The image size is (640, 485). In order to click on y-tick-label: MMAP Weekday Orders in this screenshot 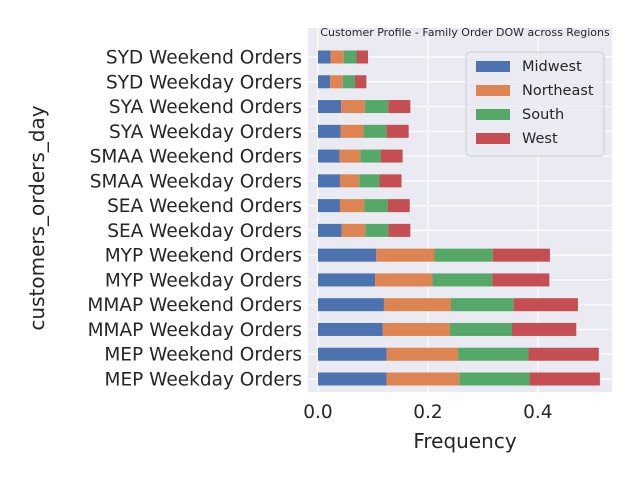, I will do `click(195, 330)`.